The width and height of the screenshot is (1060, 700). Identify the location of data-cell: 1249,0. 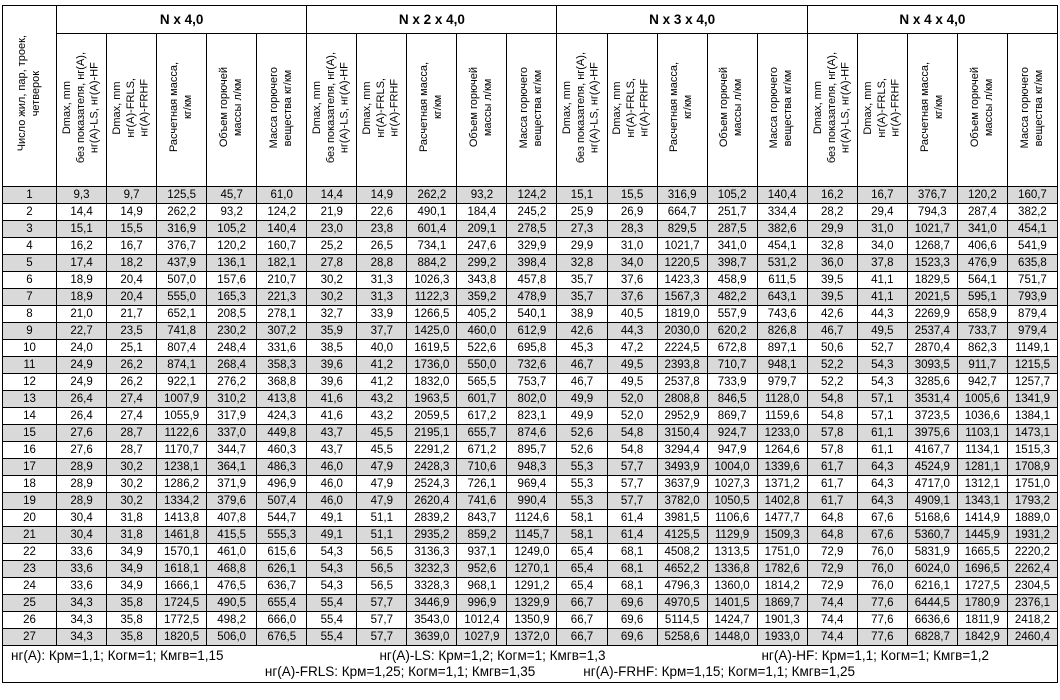
(532, 552).